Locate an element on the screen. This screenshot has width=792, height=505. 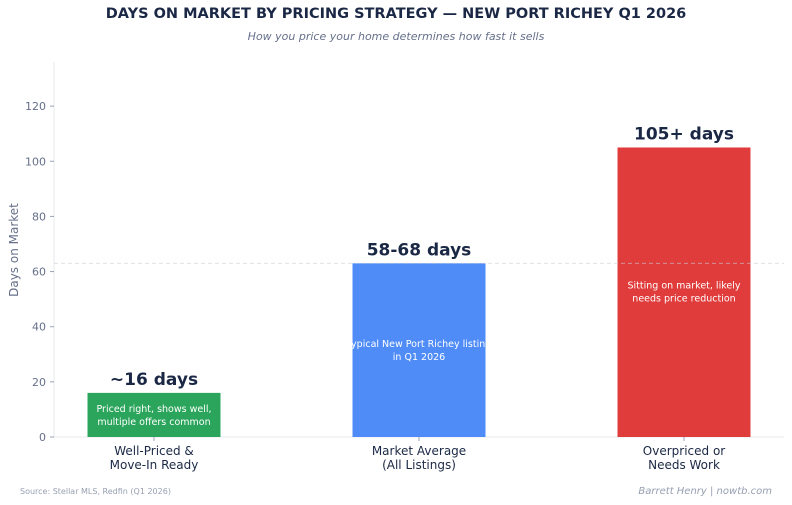
y-tick-label: 80 is located at coordinates (39, 216).